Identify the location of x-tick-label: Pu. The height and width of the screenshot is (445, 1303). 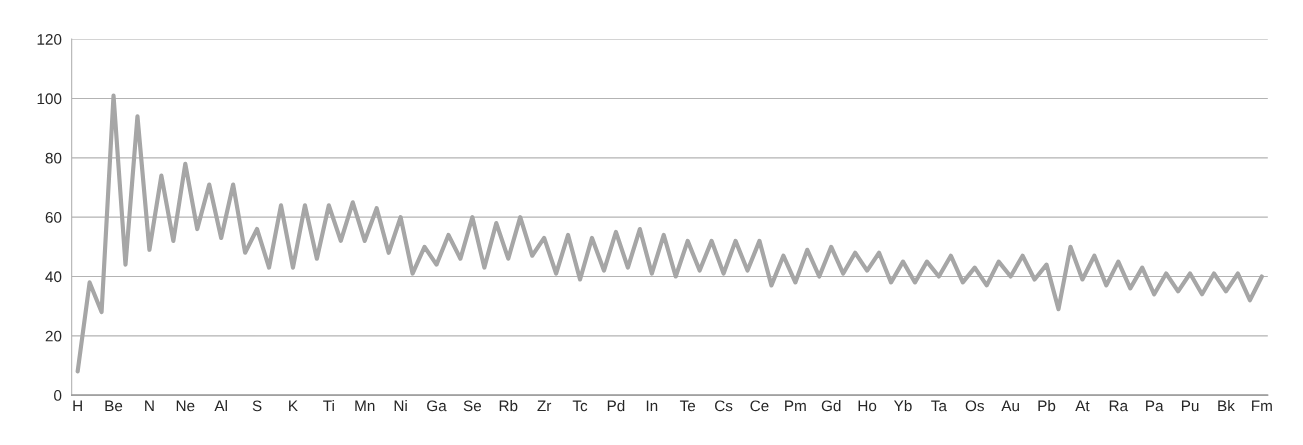
(1190, 406).